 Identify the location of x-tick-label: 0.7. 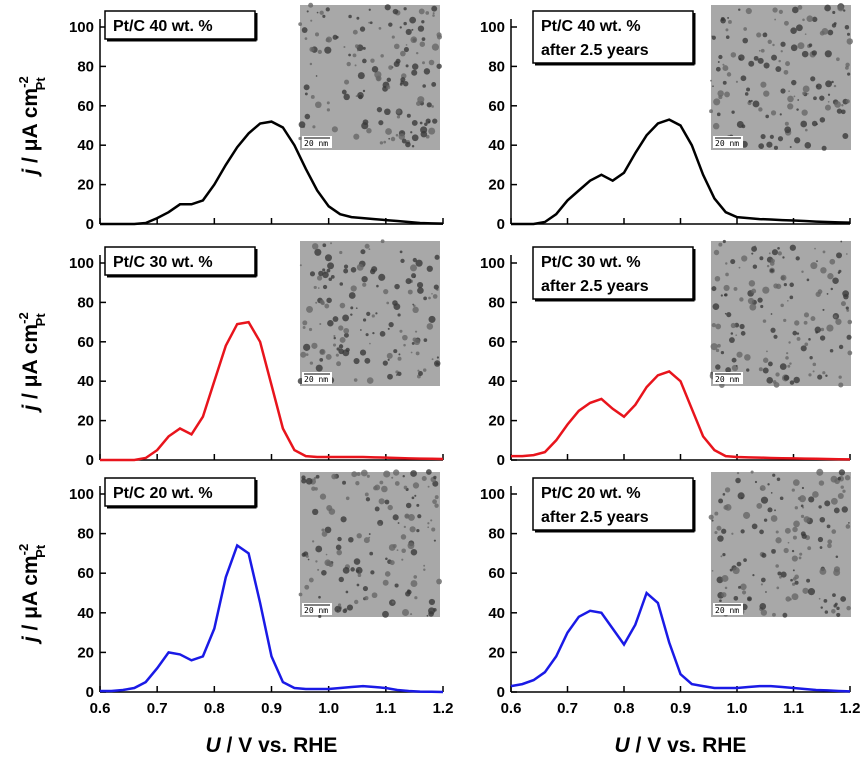
(157, 708).